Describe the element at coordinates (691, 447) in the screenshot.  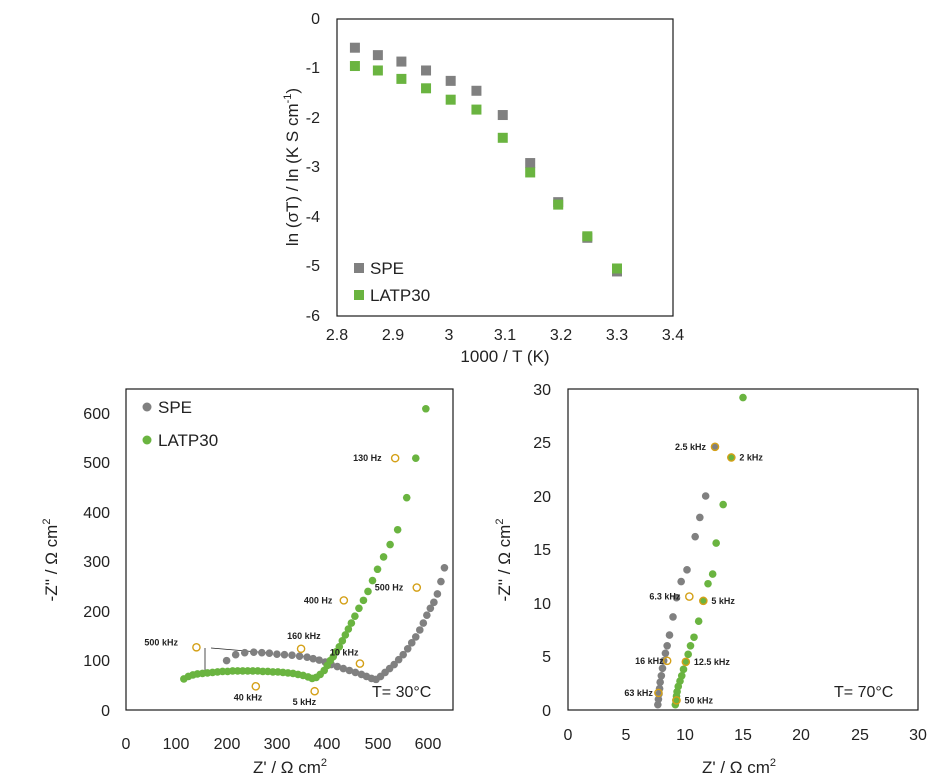
I see `frequency-annotation: 2.5 kHz` at that location.